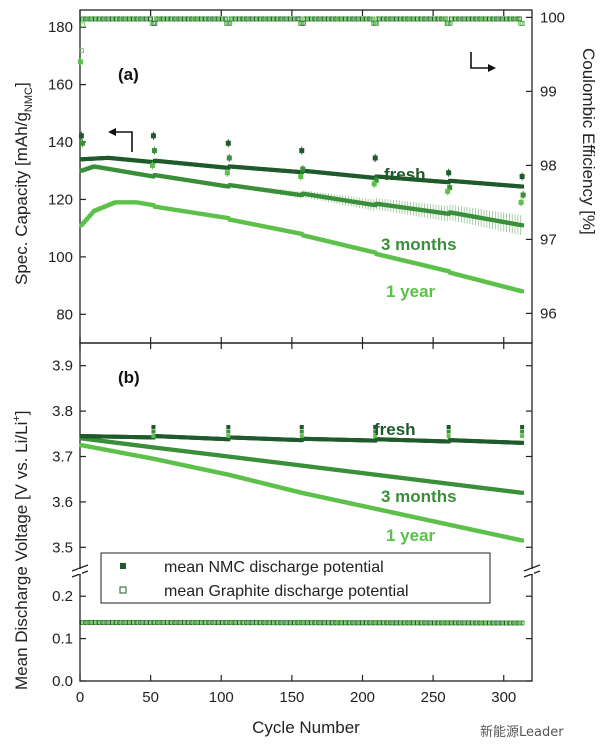 This screenshot has height=745, width=600. What do you see at coordinates (64, 314) in the screenshot?
I see `y-tick-label-a-left: 80` at bounding box center [64, 314].